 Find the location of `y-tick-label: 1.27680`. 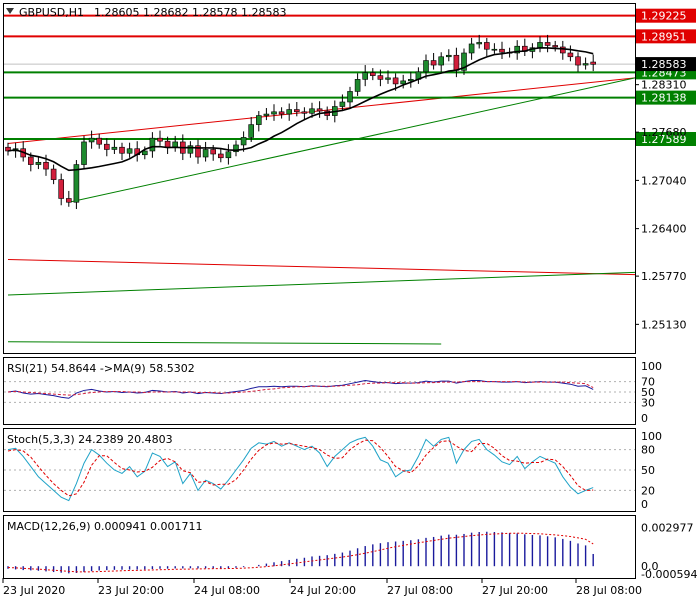

y-tick-label: 1.27680 is located at coordinates (664, 132).